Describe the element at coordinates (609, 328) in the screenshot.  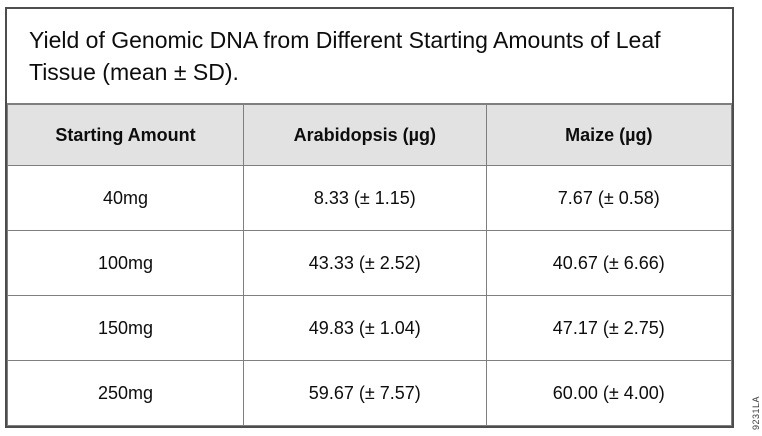
I see `cell-maize-yield: 47.17 (± 2.75)` at that location.